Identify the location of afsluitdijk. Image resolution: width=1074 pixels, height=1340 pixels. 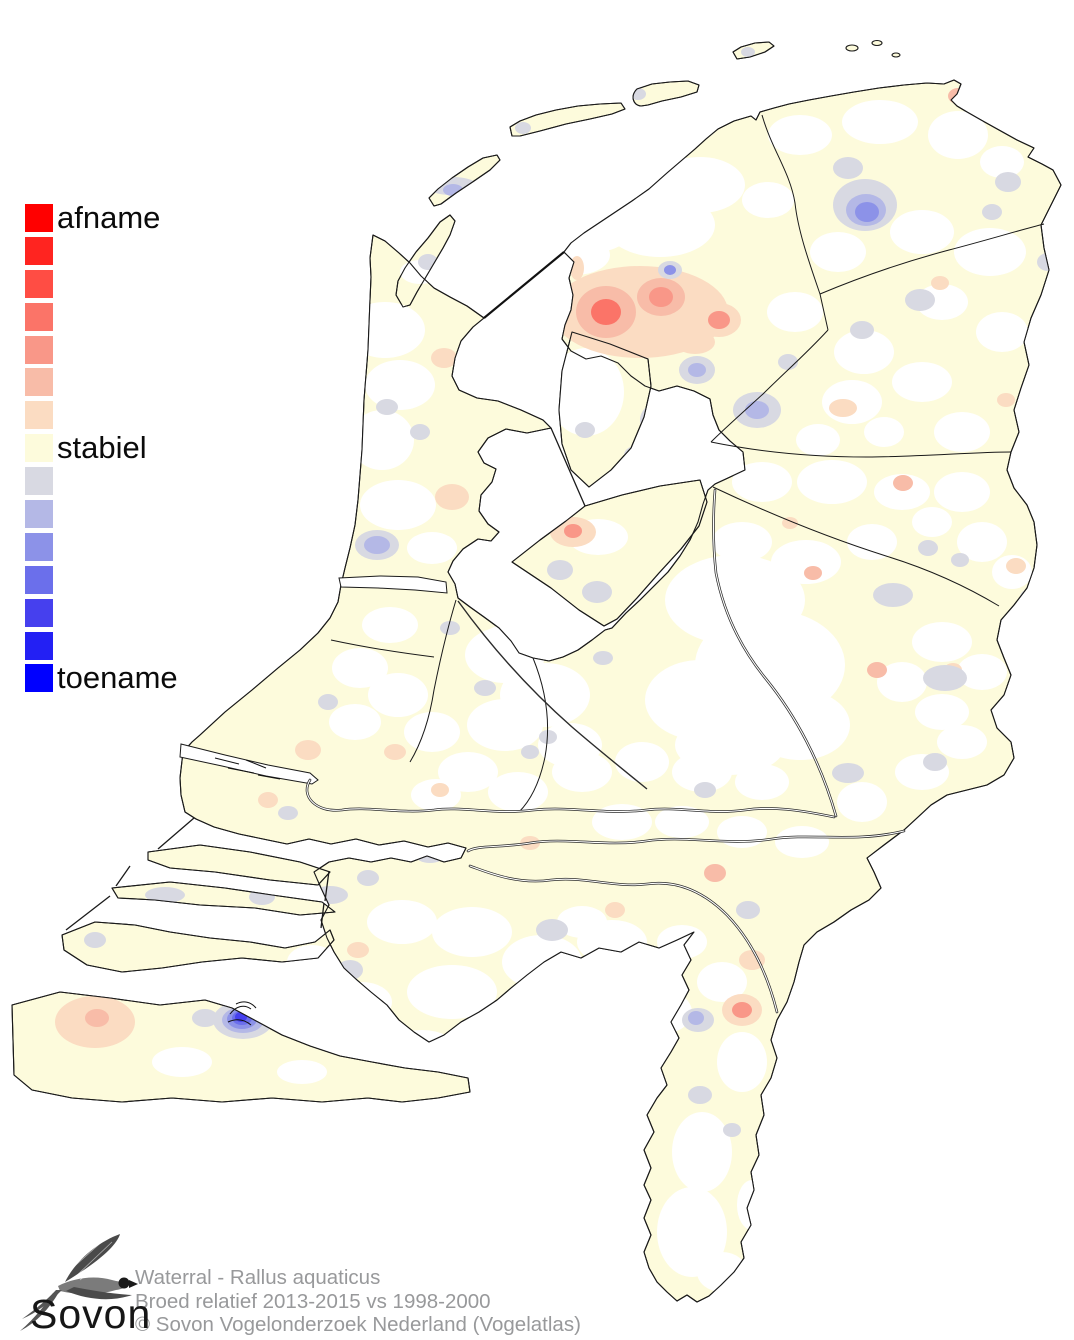
(524, 285).